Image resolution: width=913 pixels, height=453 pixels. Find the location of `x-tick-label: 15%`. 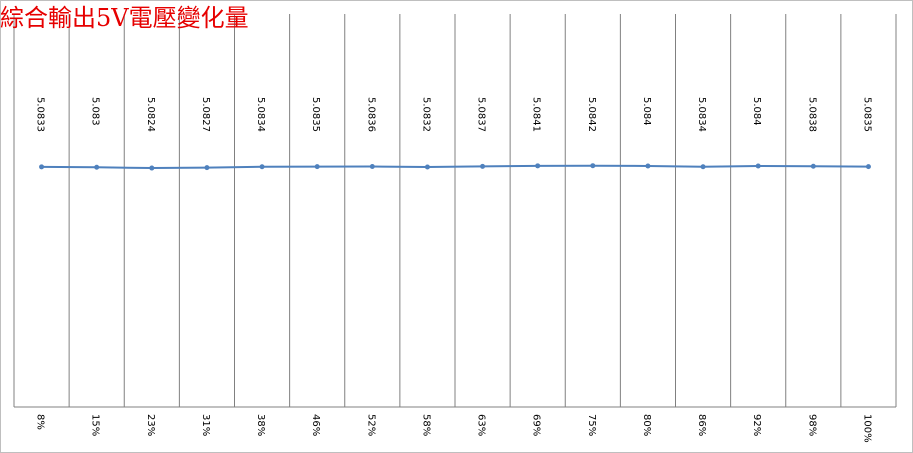

x-tick-label: 15% is located at coordinates (95, 425).